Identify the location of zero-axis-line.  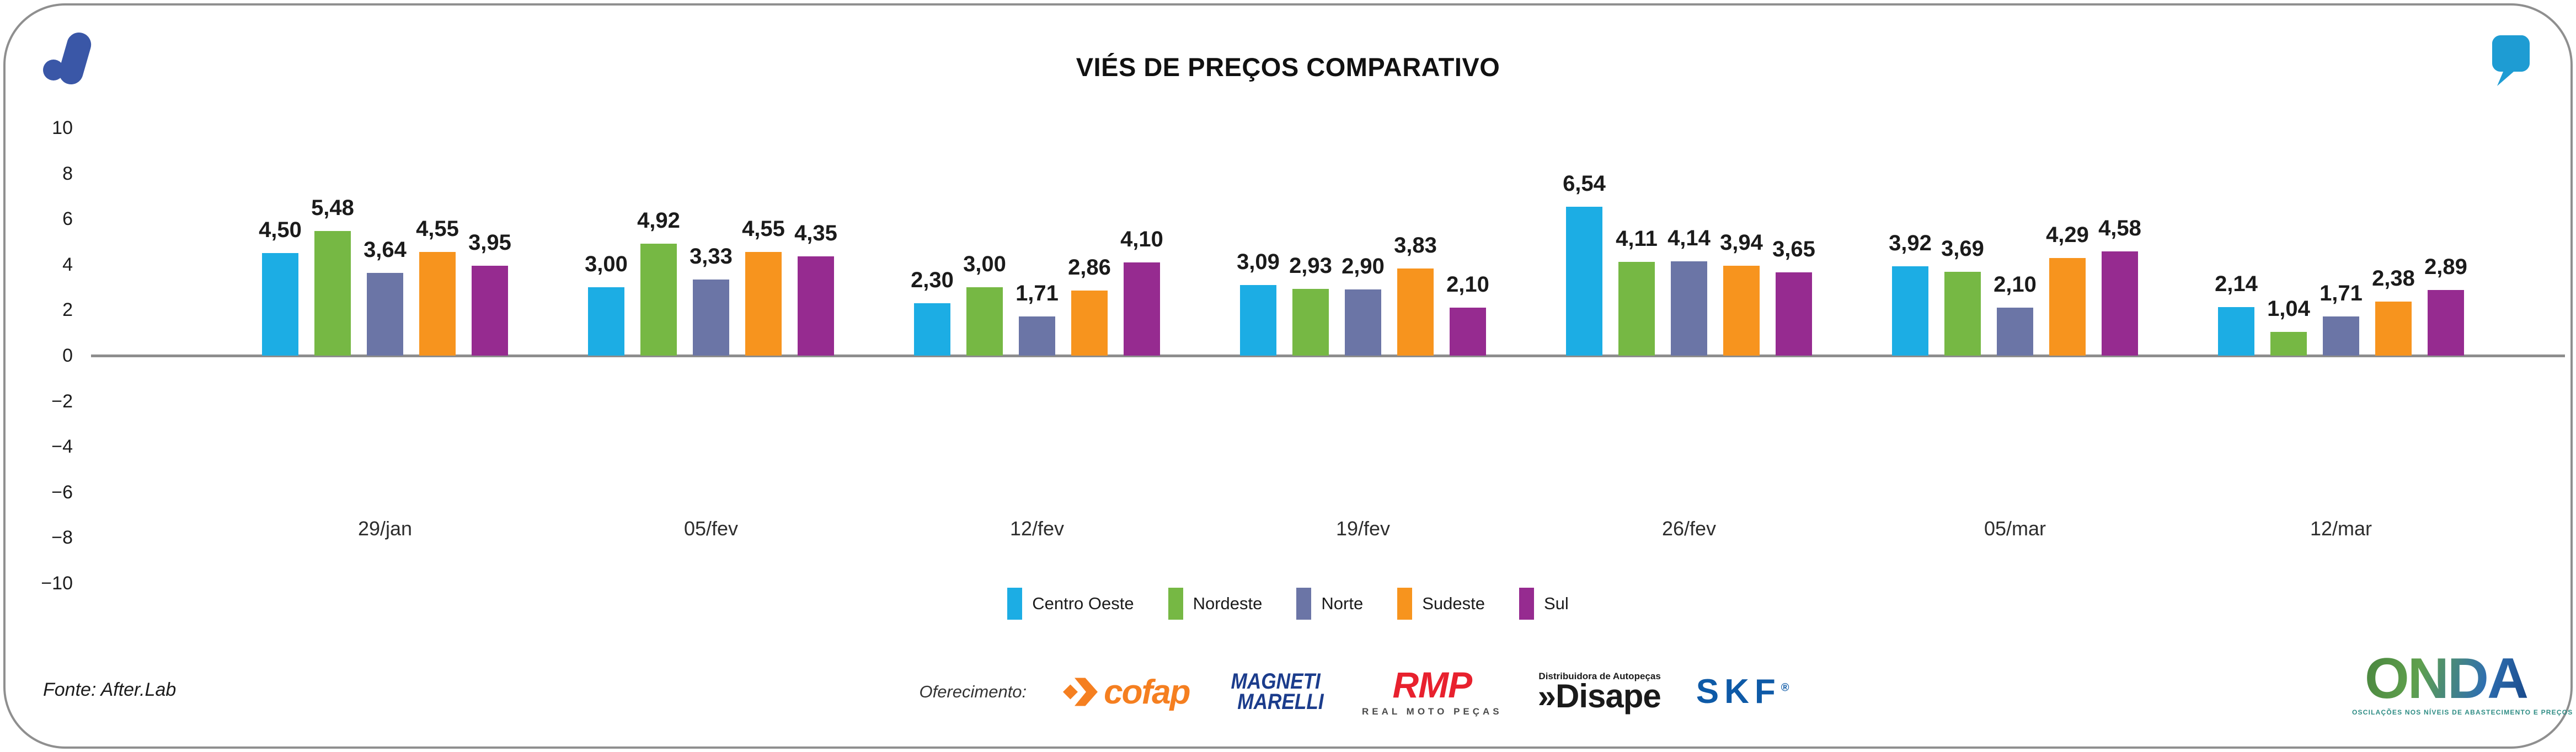
(1328, 355).